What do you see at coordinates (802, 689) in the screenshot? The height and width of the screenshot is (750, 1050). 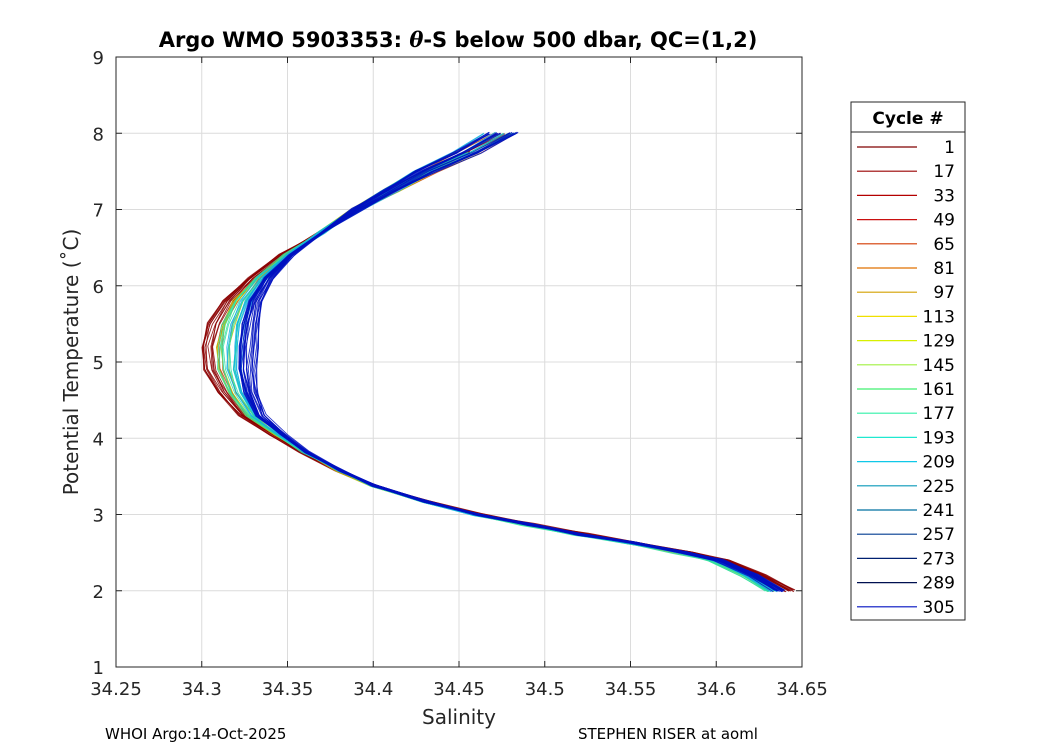 I see `x-tick-label: 34.65` at bounding box center [802, 689].